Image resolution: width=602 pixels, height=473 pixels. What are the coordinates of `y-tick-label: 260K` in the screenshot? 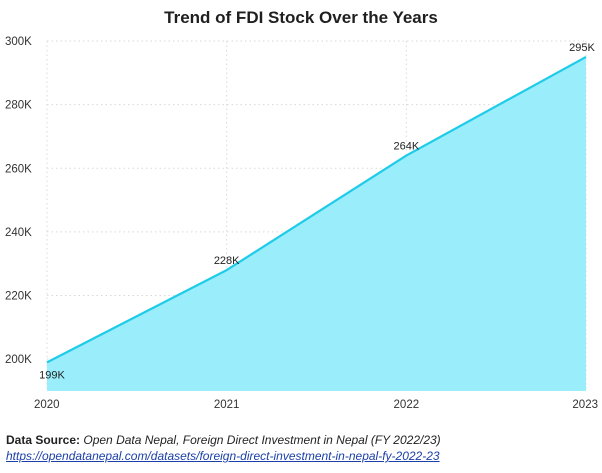 It's located at (18, 169).